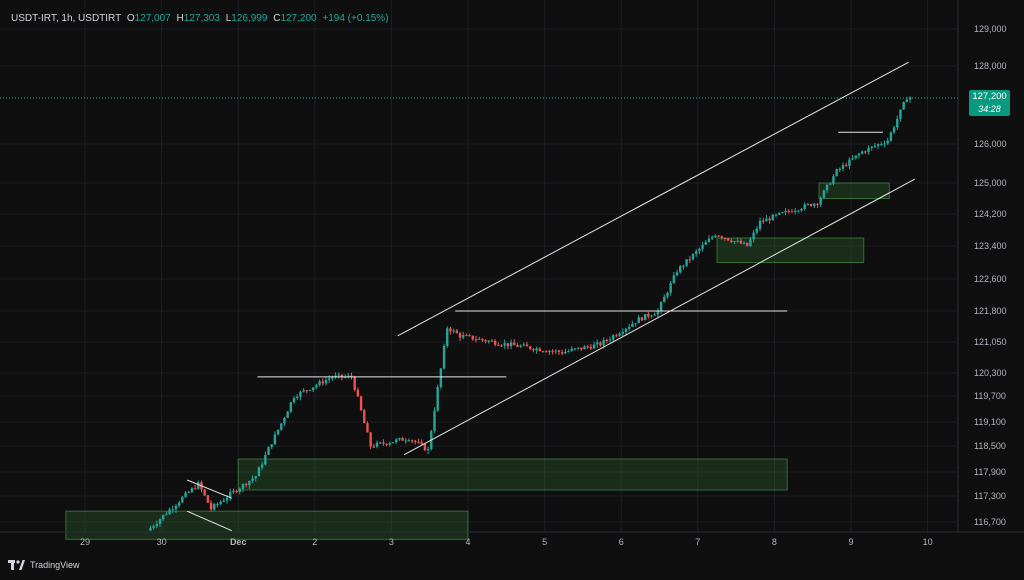  I want to click on bar-countdown: 34:28, so click(989, 109).